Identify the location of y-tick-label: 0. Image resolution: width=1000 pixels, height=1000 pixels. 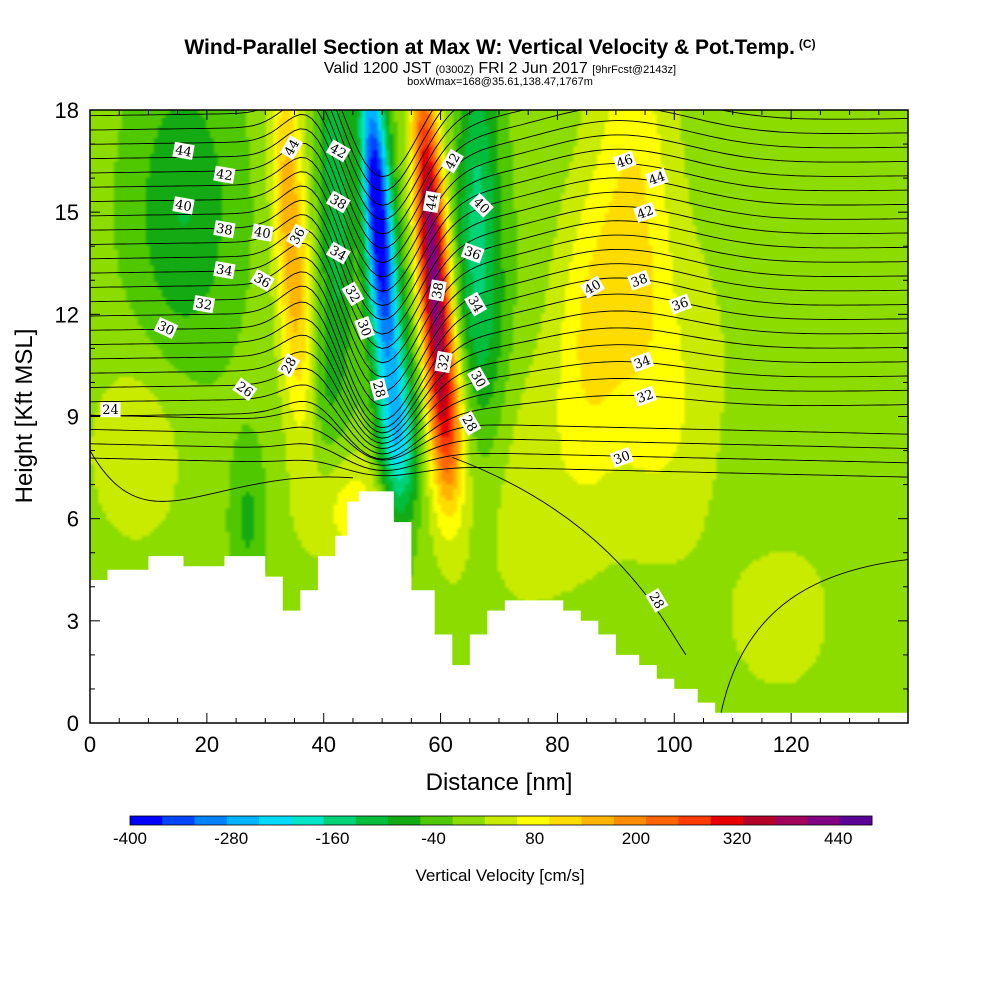
(73, 723).